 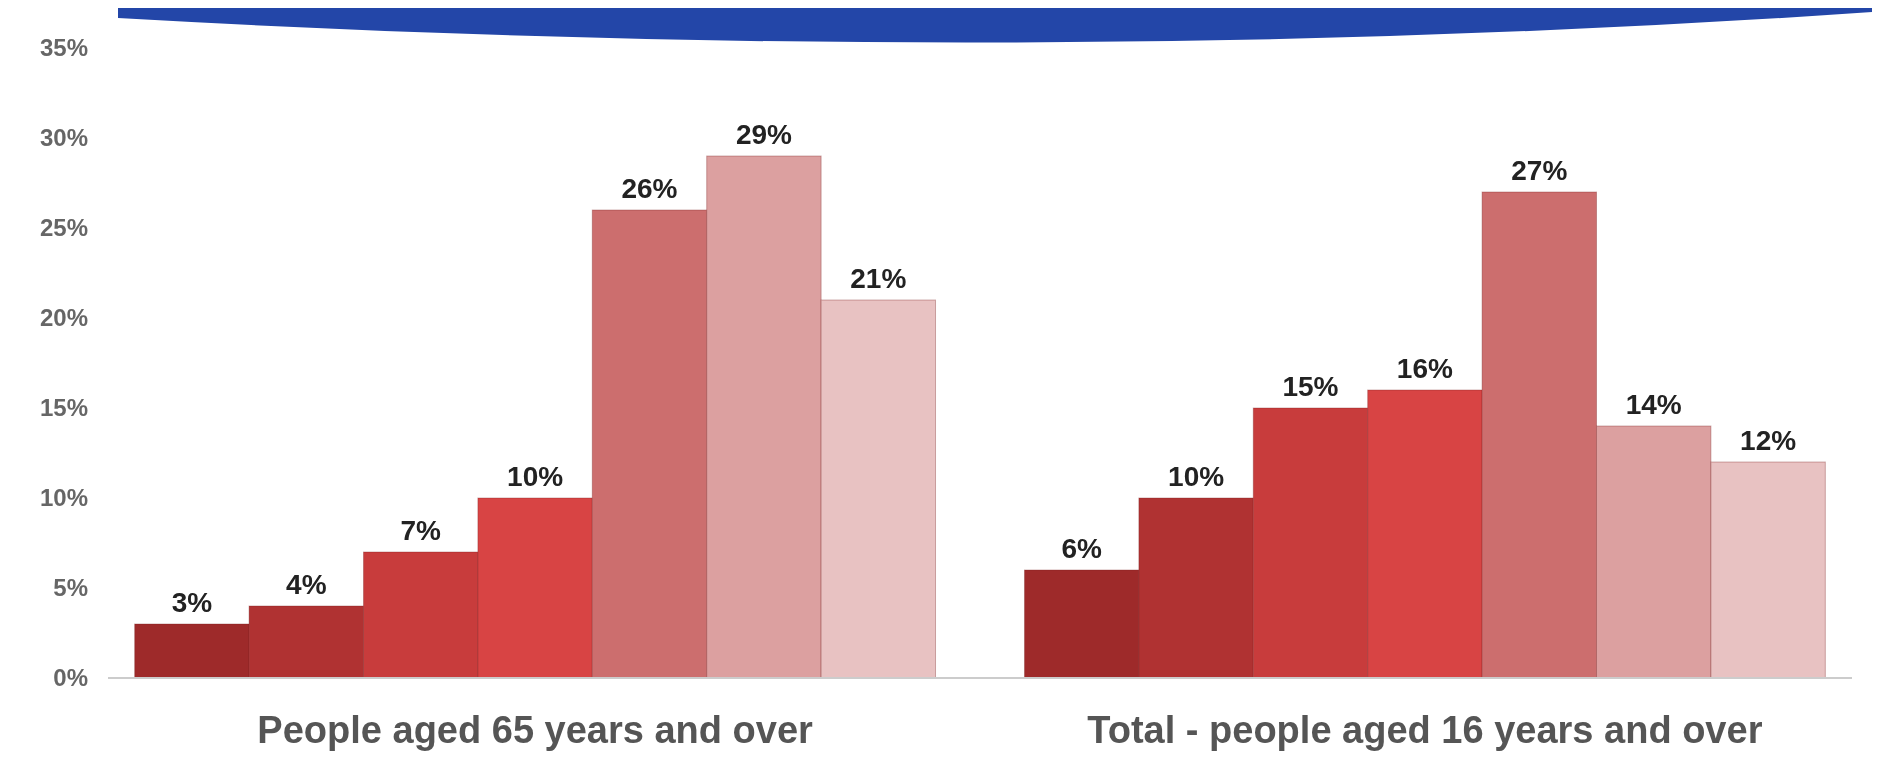 I want to click on y-tick-label: 20%, so click(x=63, y=317).